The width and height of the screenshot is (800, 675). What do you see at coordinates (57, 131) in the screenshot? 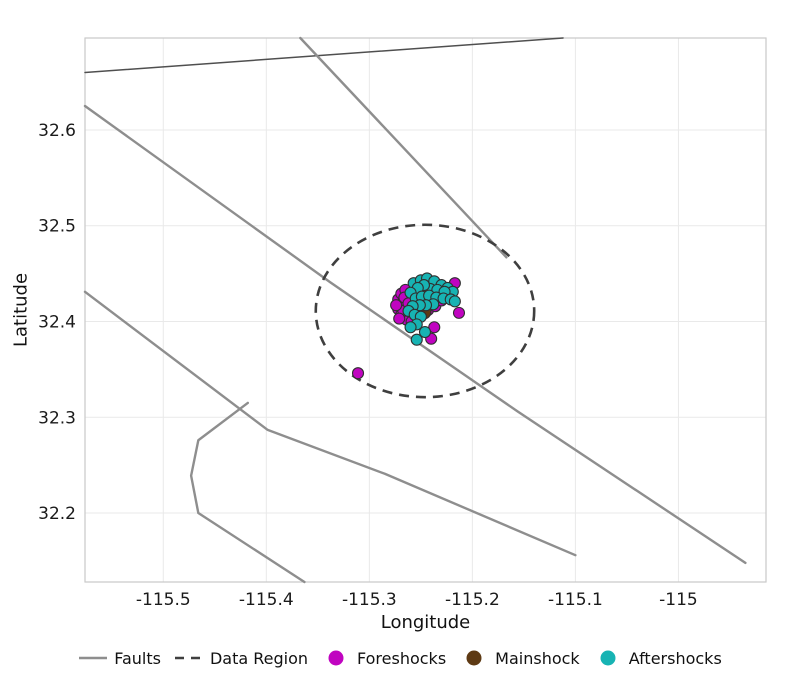
I see `y-tick-label: 32.6` at bounding box center [57, 131].